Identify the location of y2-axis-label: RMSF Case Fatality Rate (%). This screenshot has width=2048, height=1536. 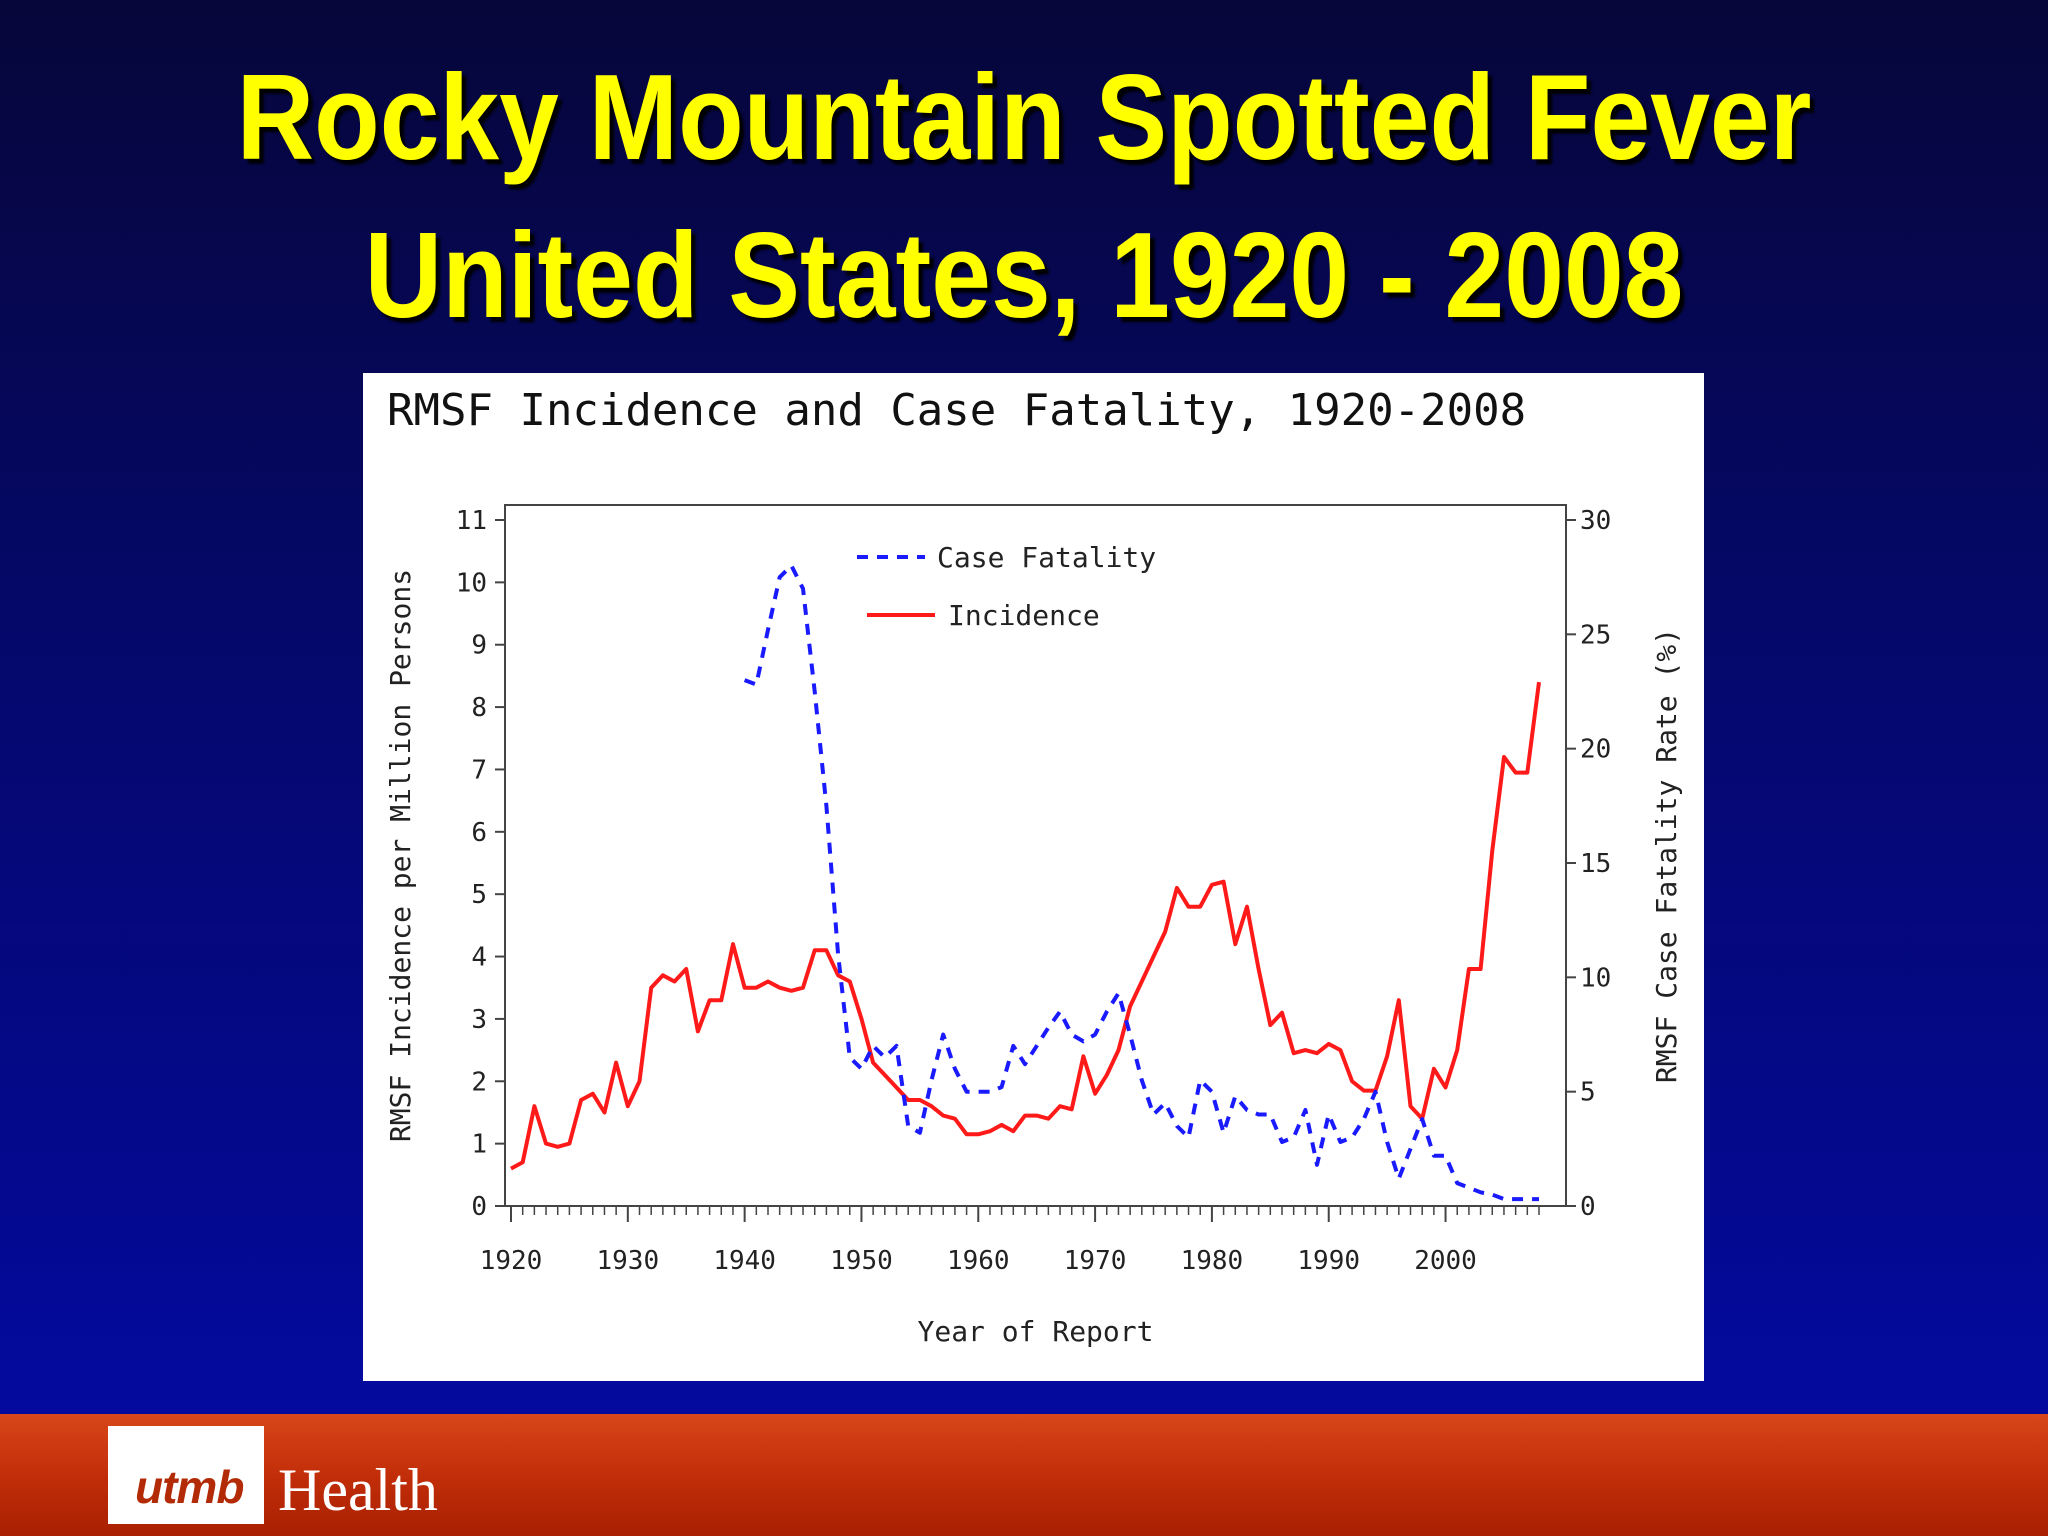
(1666, 855).